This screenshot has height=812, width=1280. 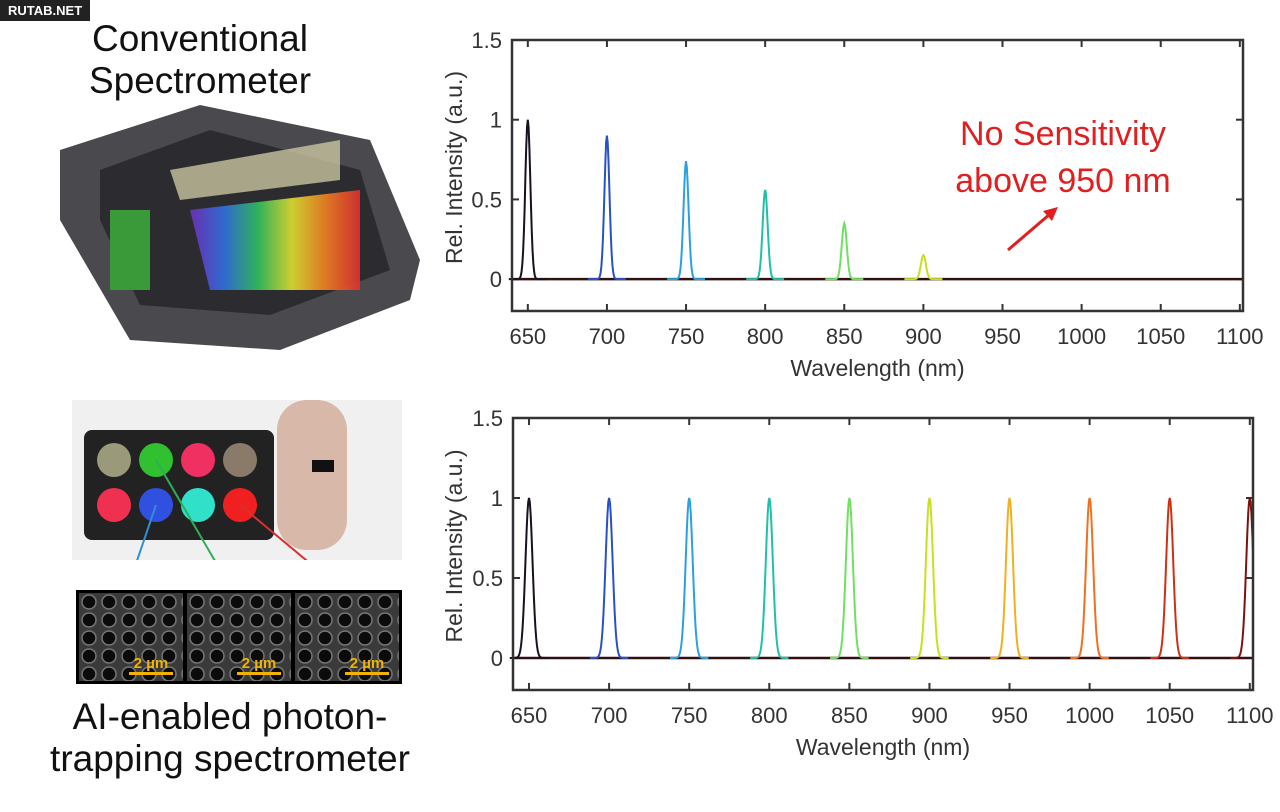 I want to click on annotation-arrow, so click(x=1029, y=232).